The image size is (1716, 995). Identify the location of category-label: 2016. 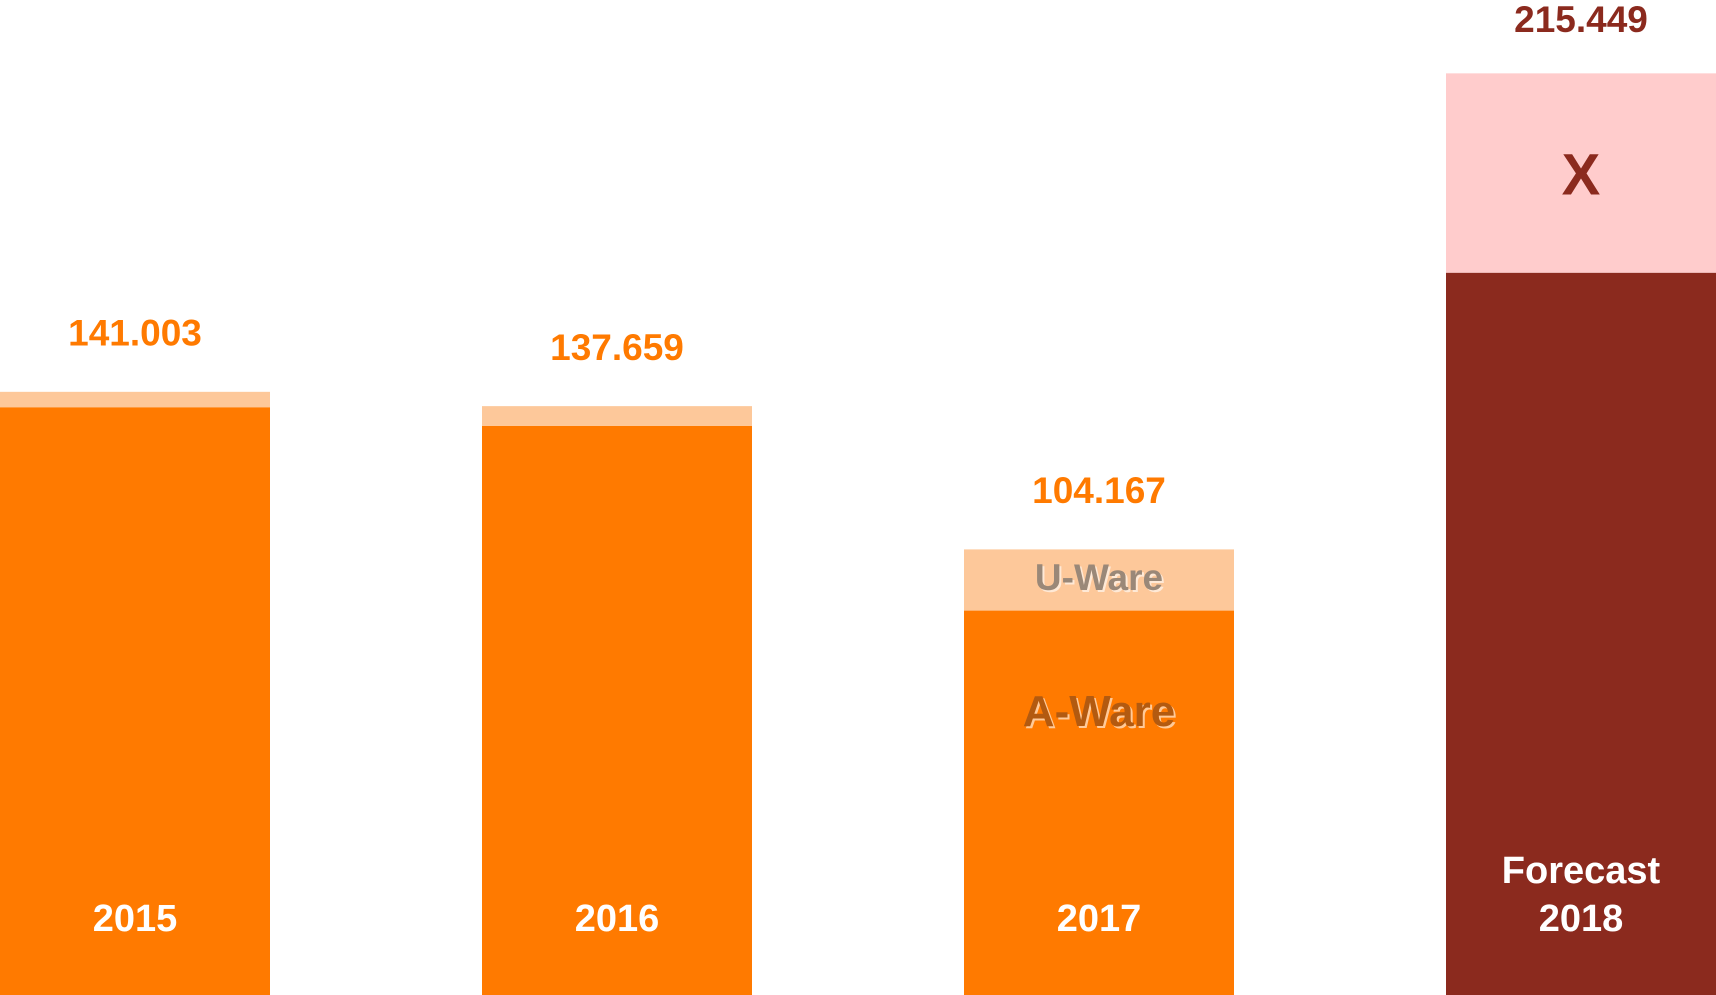
(617, 919).